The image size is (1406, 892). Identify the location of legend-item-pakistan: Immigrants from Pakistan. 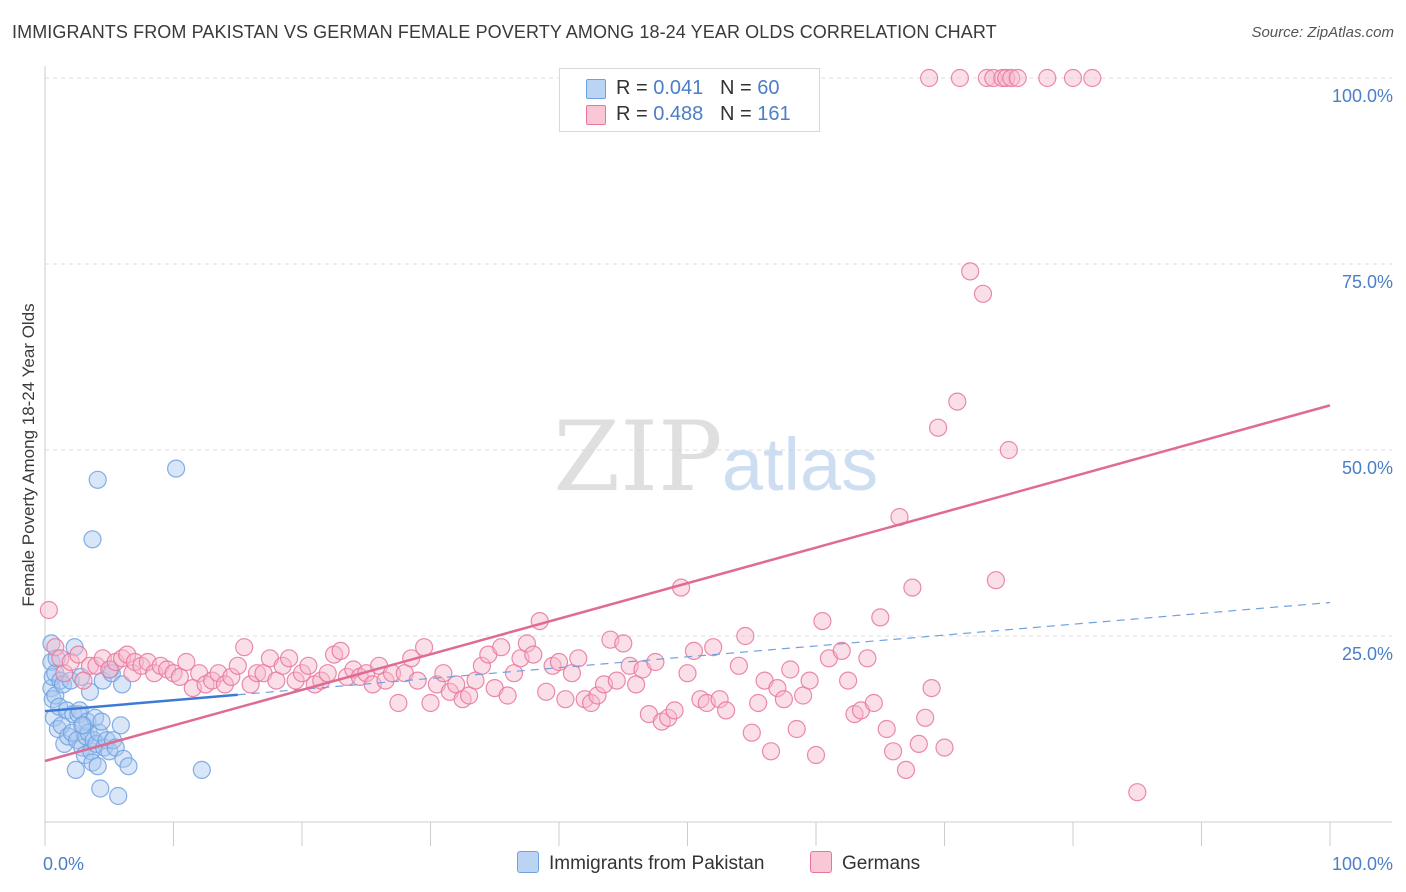
(640, 863).